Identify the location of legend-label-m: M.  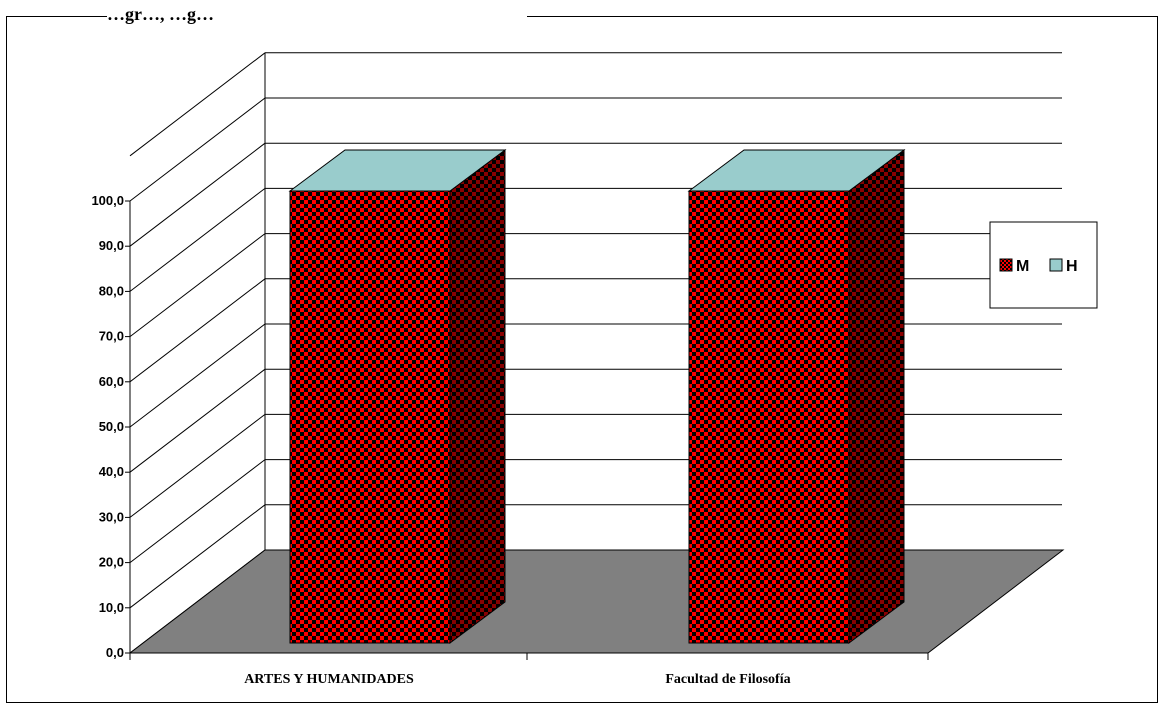
(1022, 266).